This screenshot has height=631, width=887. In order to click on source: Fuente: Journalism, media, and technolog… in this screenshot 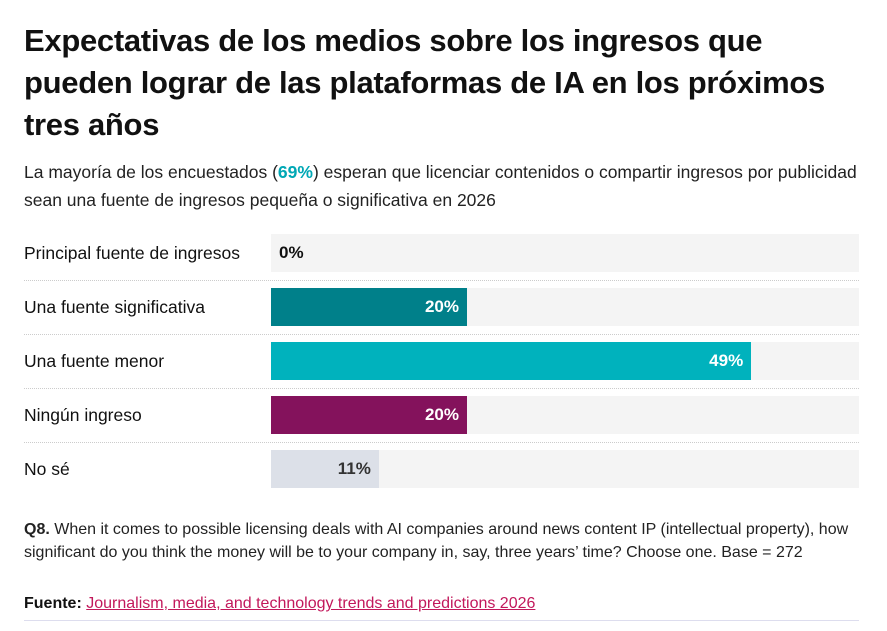, I will do `click(279, 604)`.